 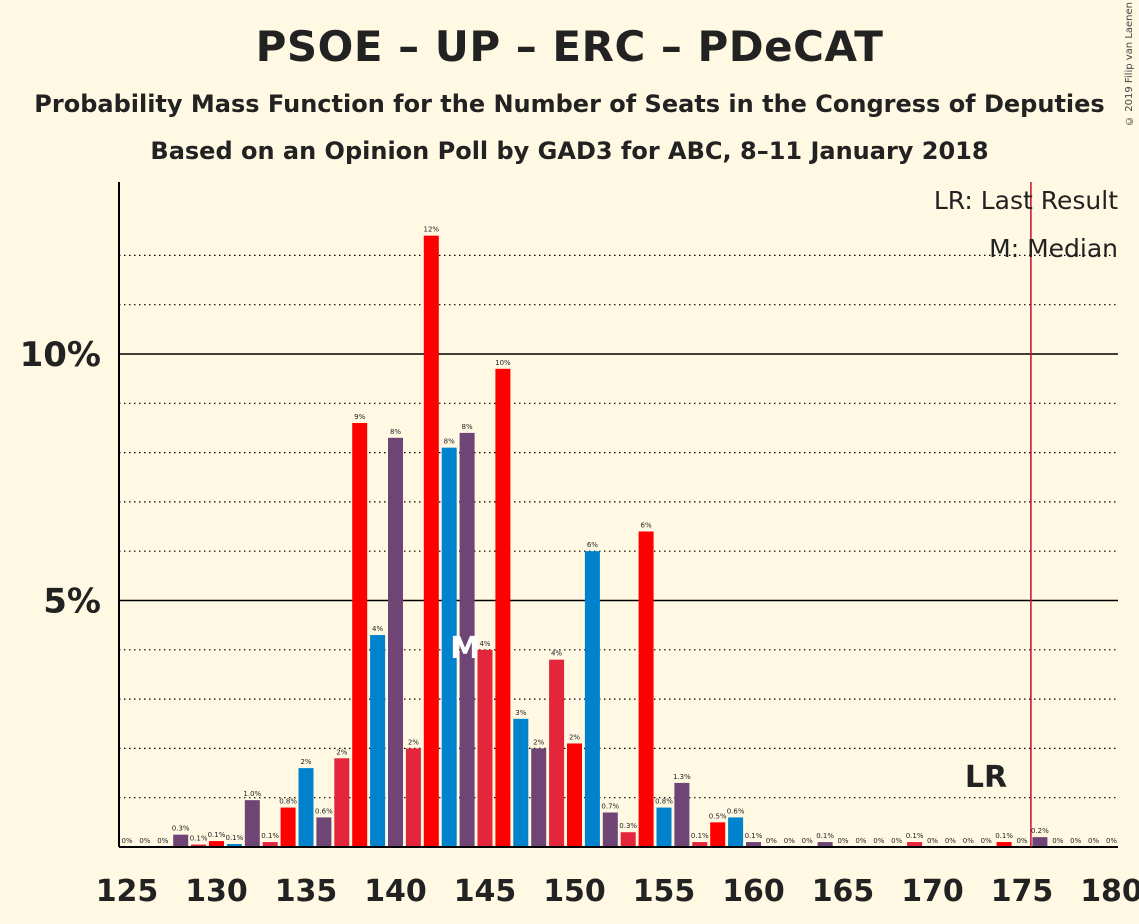 What do you see at coordinates (503, 363) in the screenshot?
I see `bar-label-seat-146: 10%` at bounding box center [503, 363].